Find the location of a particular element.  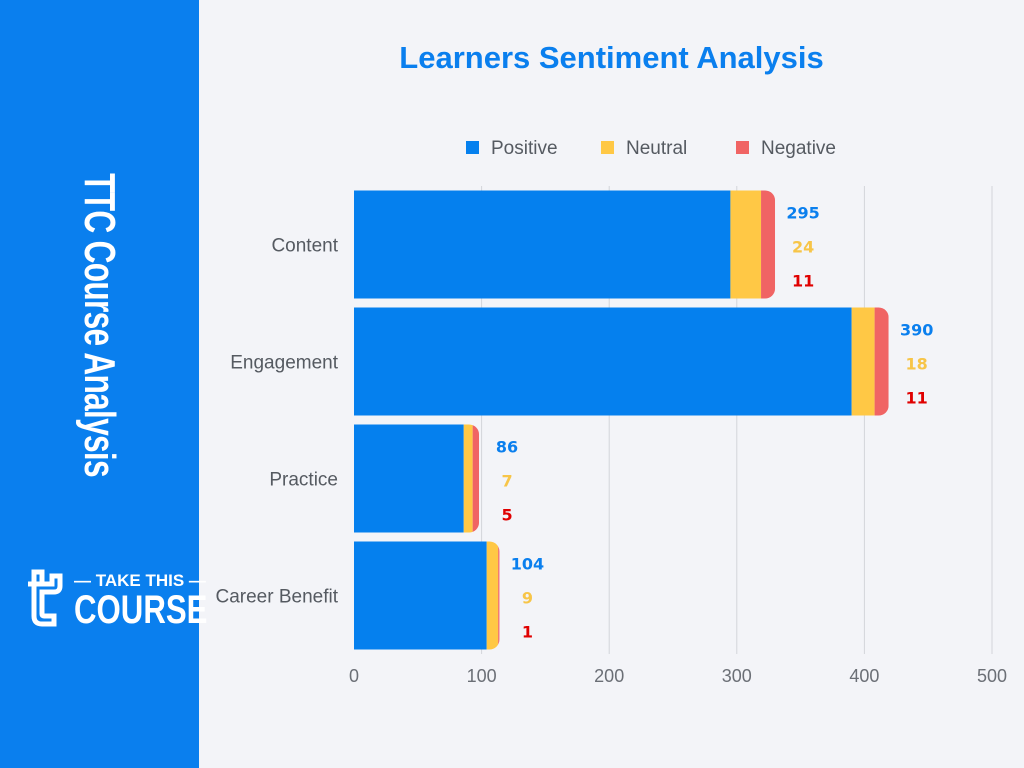

chart-title: Learners Sentiment Analysis is located at coordinates (611, 57).